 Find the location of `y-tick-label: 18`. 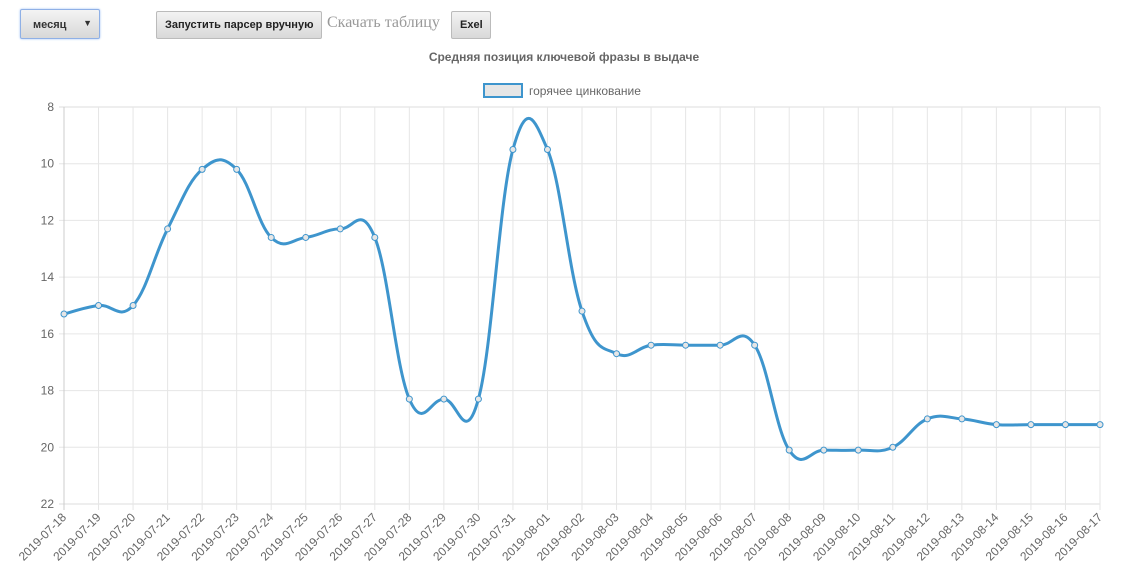

y-tick-label: 18 is located at coordinates (48, 391).